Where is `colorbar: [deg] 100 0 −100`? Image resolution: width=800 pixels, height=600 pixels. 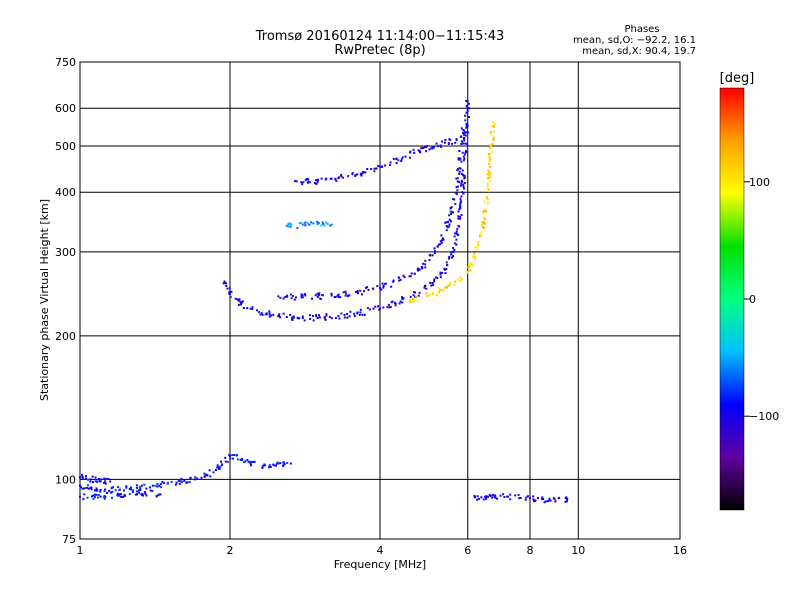
colorbar: [deg] 100 0 −100 is located at coordinates (749, 291).